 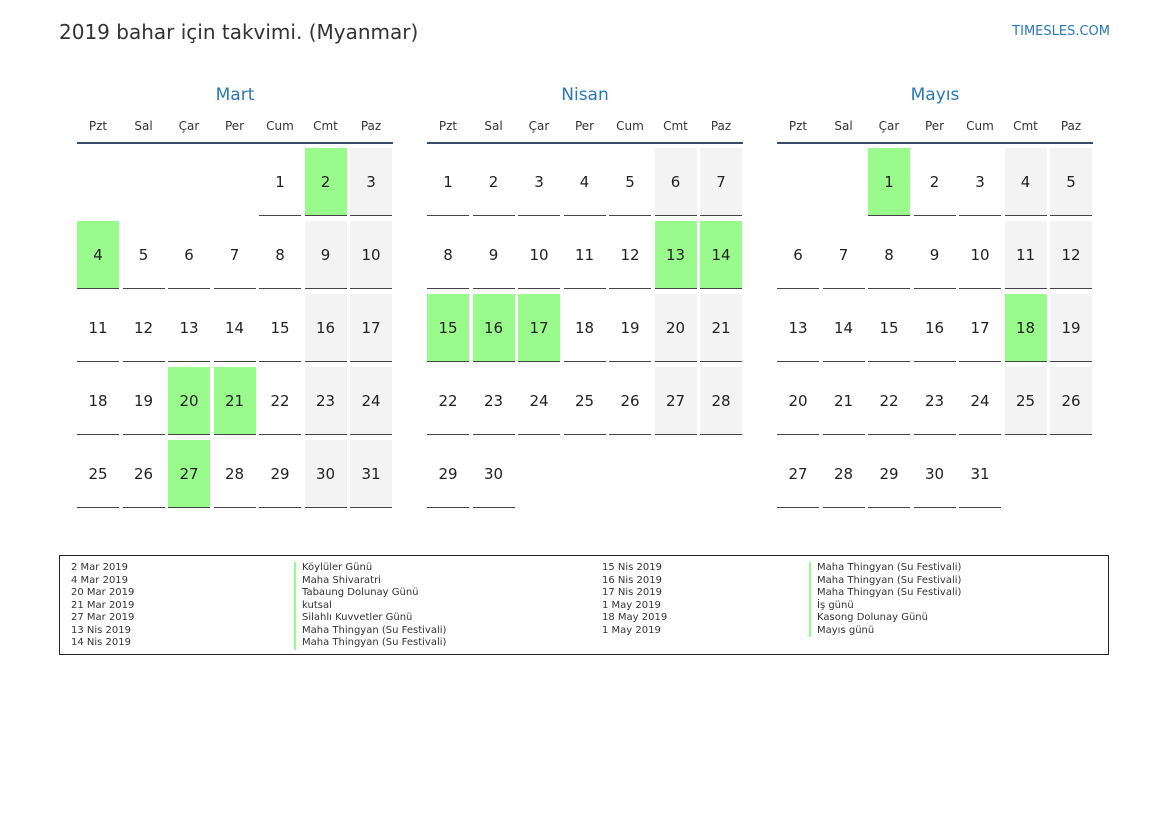 I want to click on legend-holiday-name: kutsal, so click(x=370, y=605).